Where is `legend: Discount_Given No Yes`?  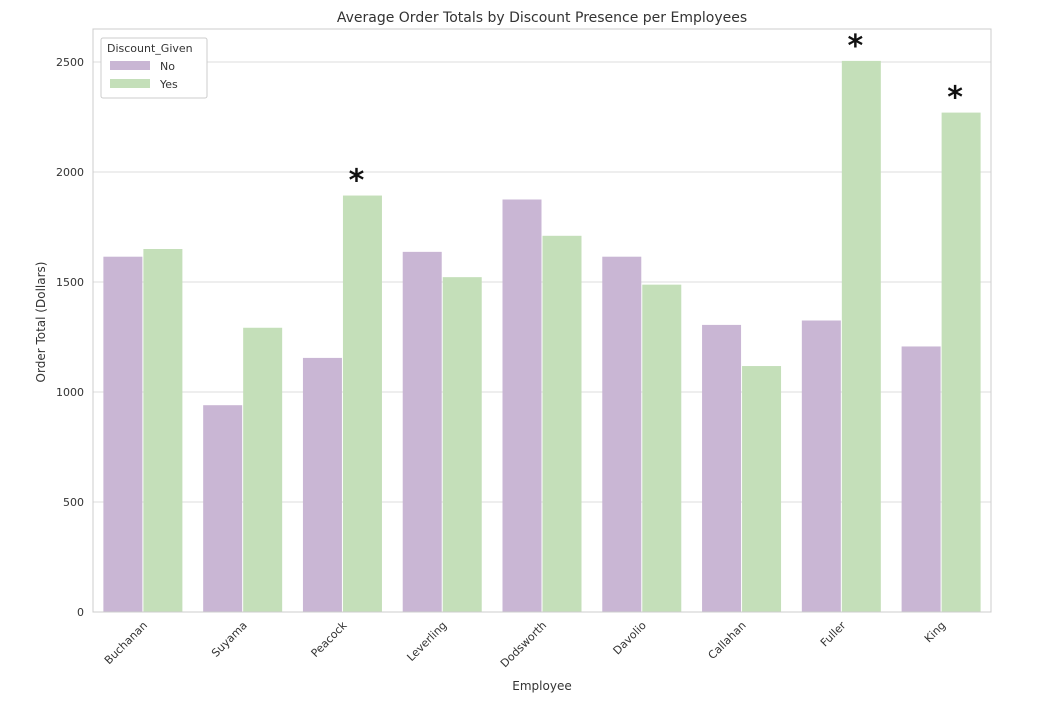
legend: Discount_Given No Yes is located at coordinates (154, 68).